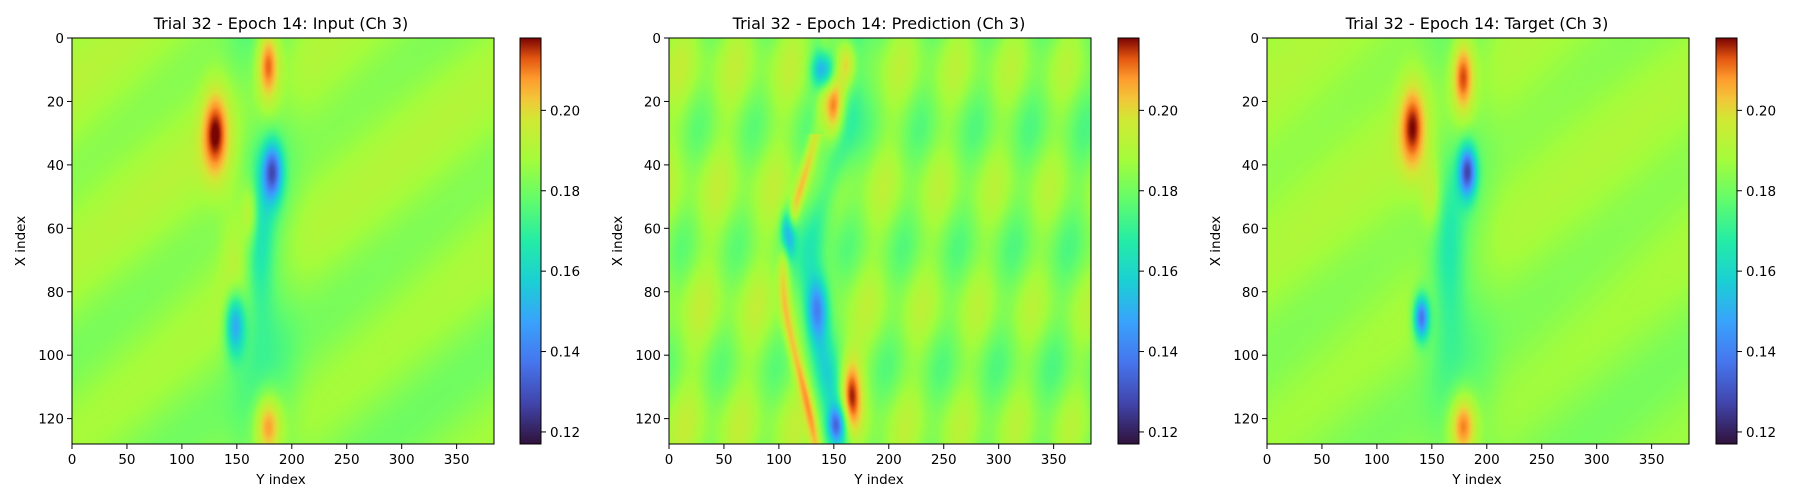 Image resolution: width=1800 pixels, height=500 pixels. I want to click on panel-title: Trial 32 - Epoch 14: Target (Ch 3), so click(1477, 23).